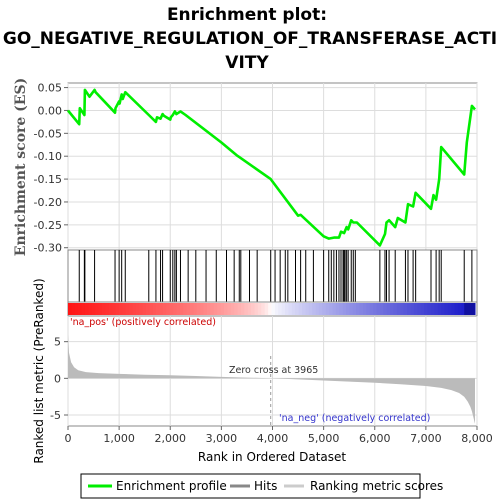 This screenshot has width=500, height=500. What do you see at coordinates (48, 225) in the screenshot?
I see `es-tick-label: -0.25` at bounding box center [48, 225].